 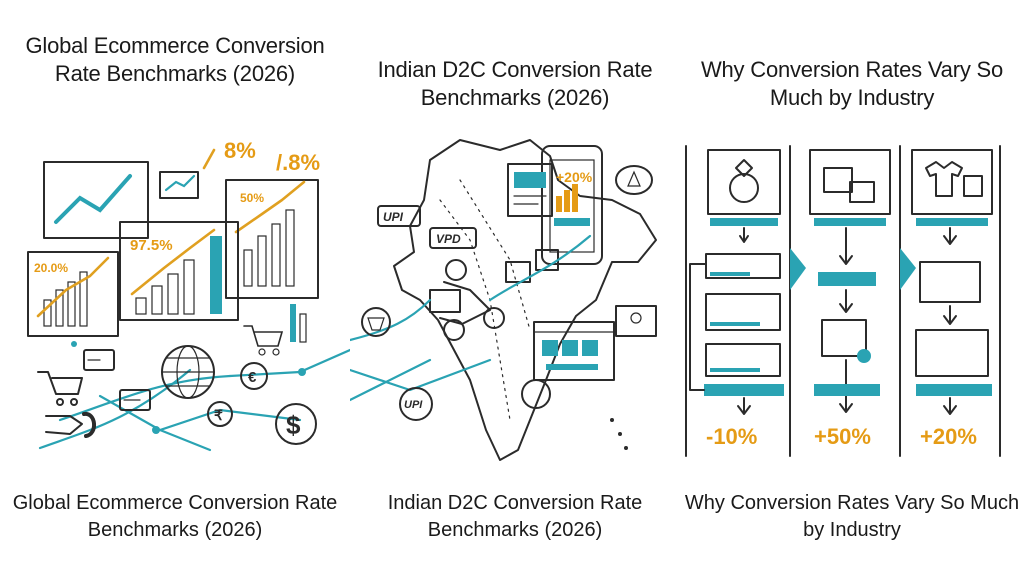 I want to click on network-lines, so click(x=194, y=396).